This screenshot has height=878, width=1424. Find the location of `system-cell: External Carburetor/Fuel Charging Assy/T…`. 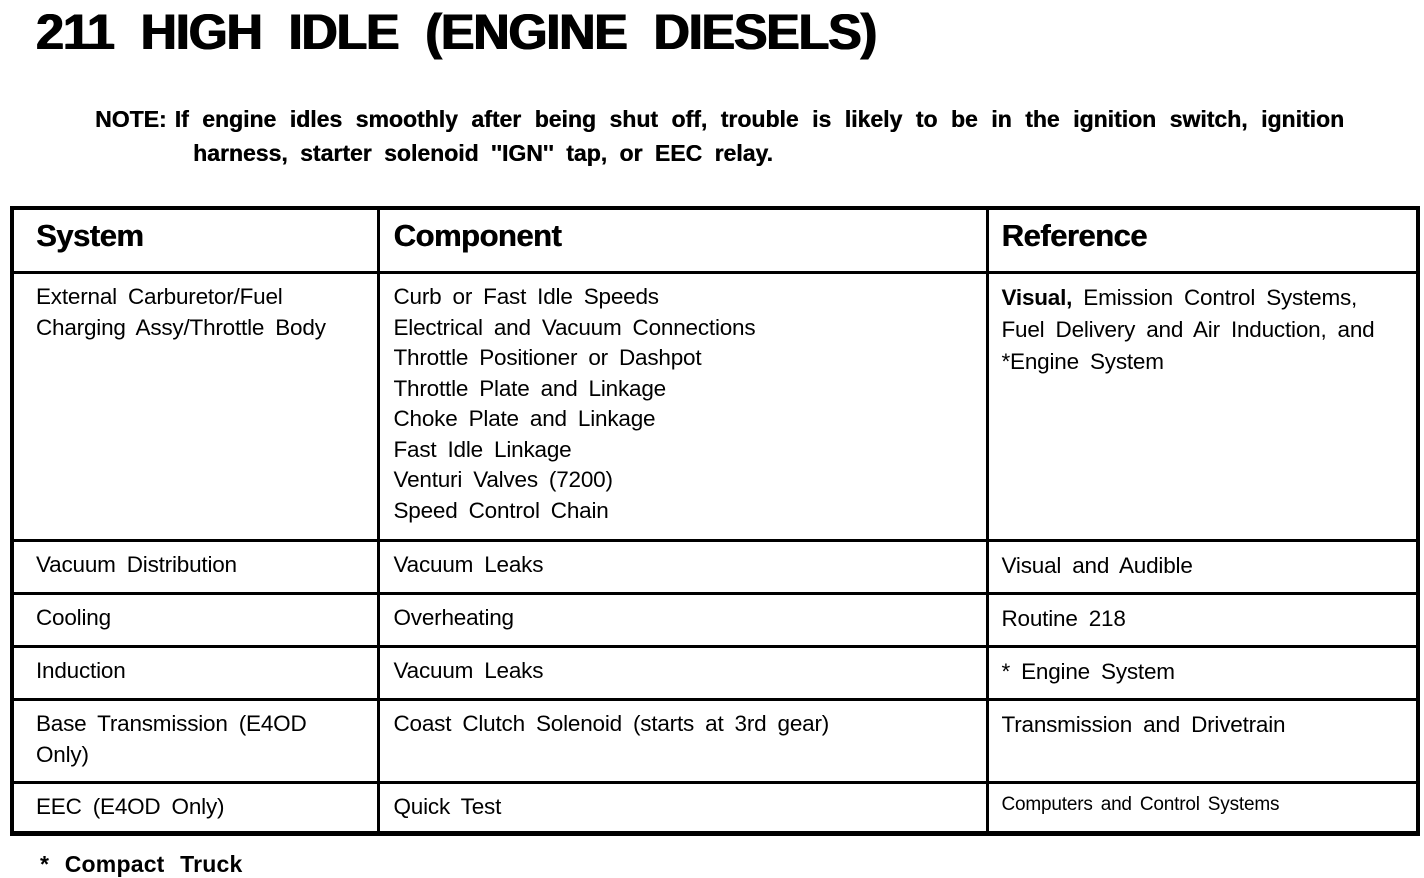

system-cell: External Carburetor/Fuel Charging Assy/T… is located at coordinates (195, 406).